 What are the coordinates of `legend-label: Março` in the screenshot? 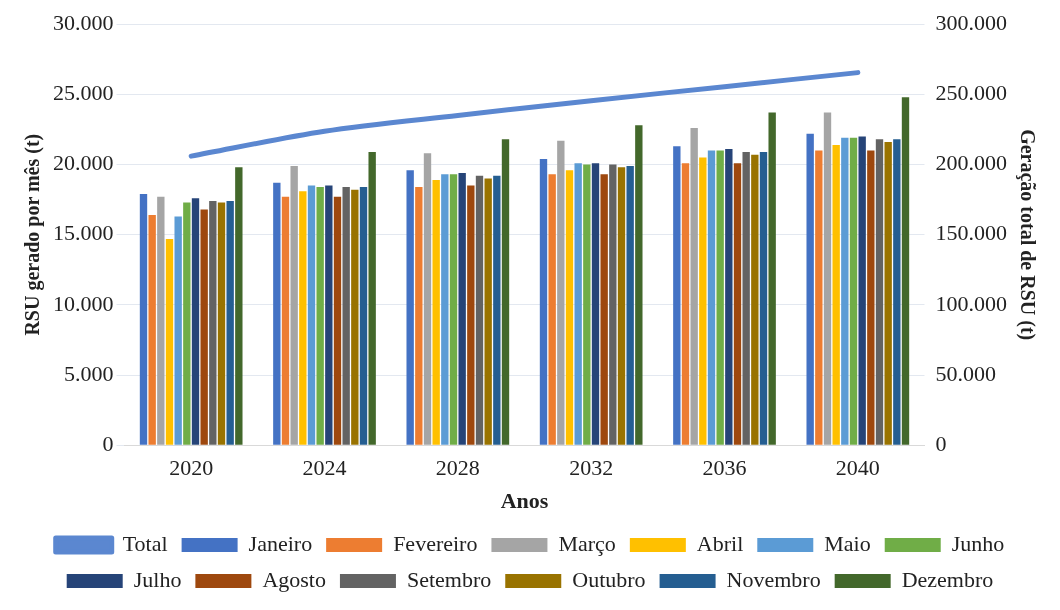 It's located at (587, 543).